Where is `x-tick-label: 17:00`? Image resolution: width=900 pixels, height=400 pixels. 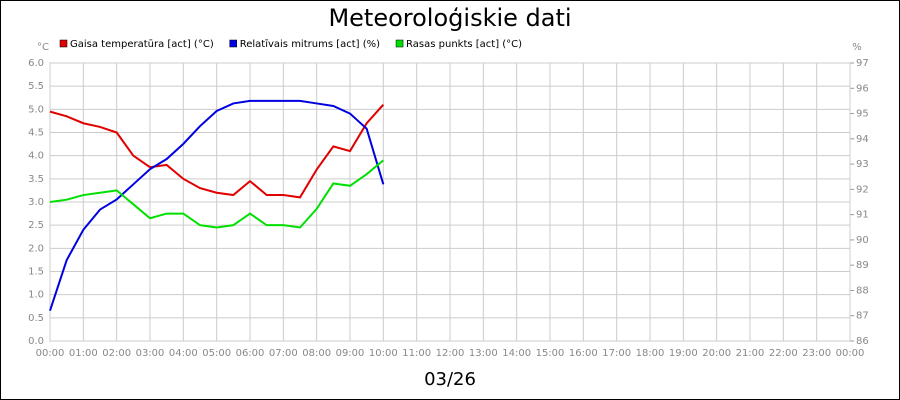 x-tick-label: 17:00 is located at coordinates (616, 353).